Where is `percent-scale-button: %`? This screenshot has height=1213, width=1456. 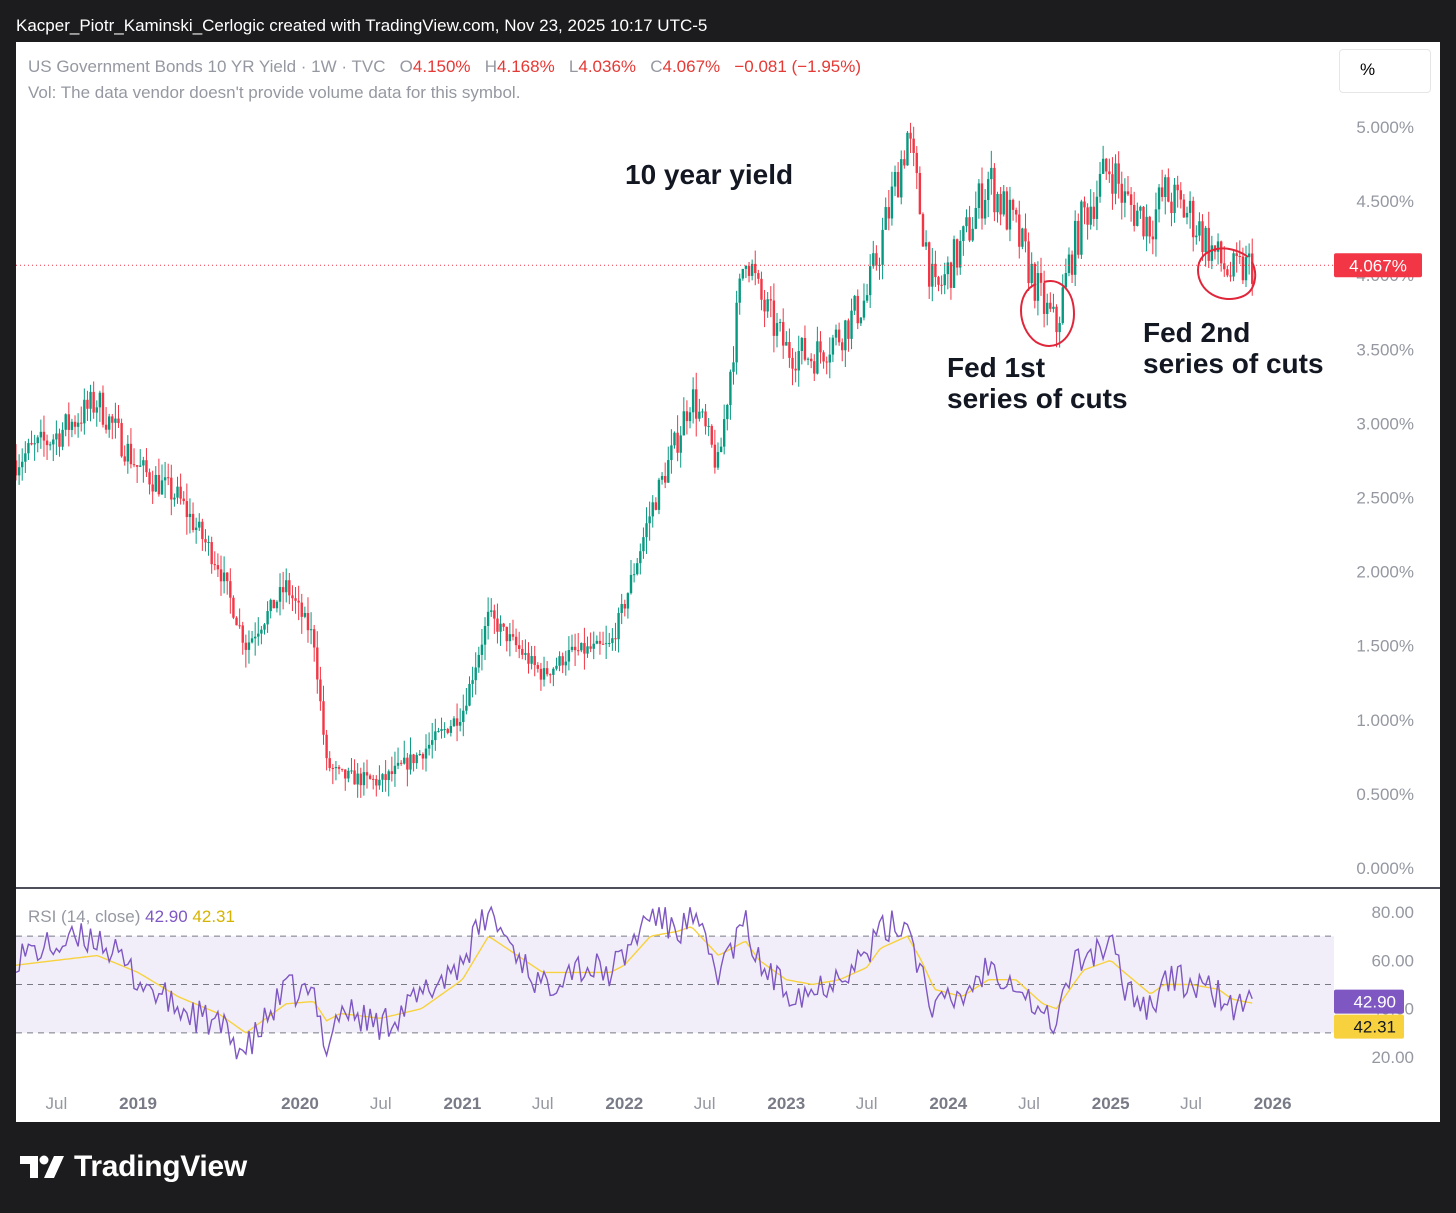
percent-scale-button: % is located at coordinates (1385, 71).